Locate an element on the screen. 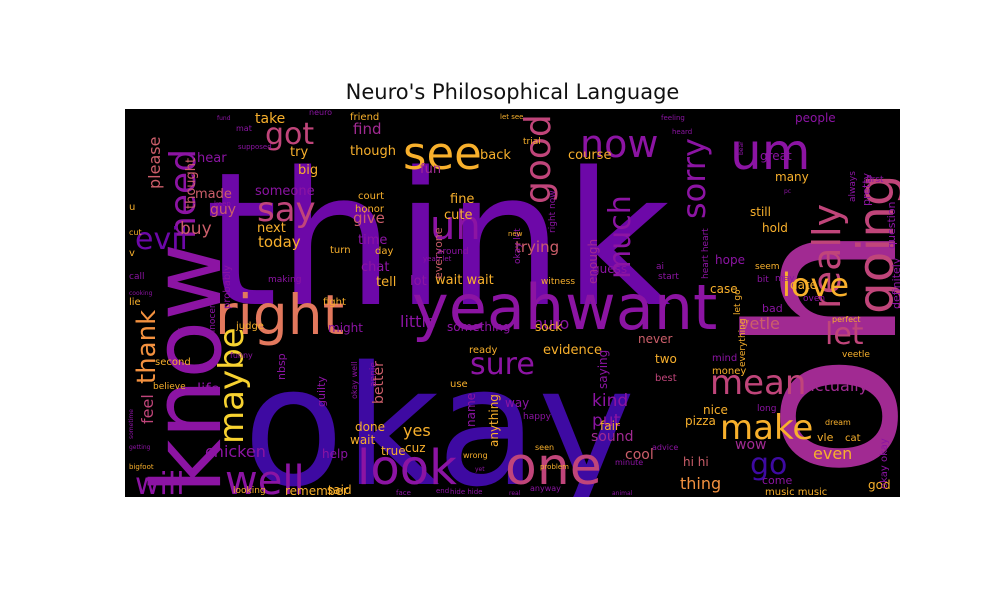  word-sorry: sorry is located at coordinates (694, 178).